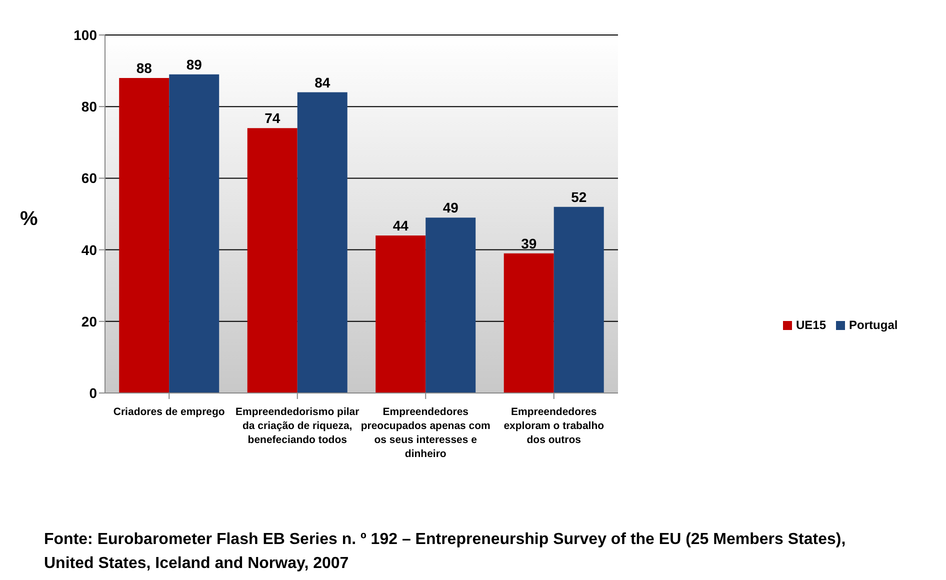 This screenshot has width=946, height=580. Describe the element at coordinates (93, 392) in the screenshot. I see `y-tick-label: 0` at that location.